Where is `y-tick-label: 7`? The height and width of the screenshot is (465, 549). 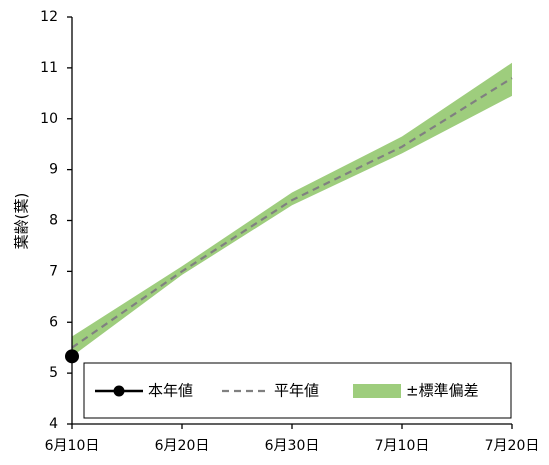 y-tick-label: 7 is located at coordinates (53, 271).